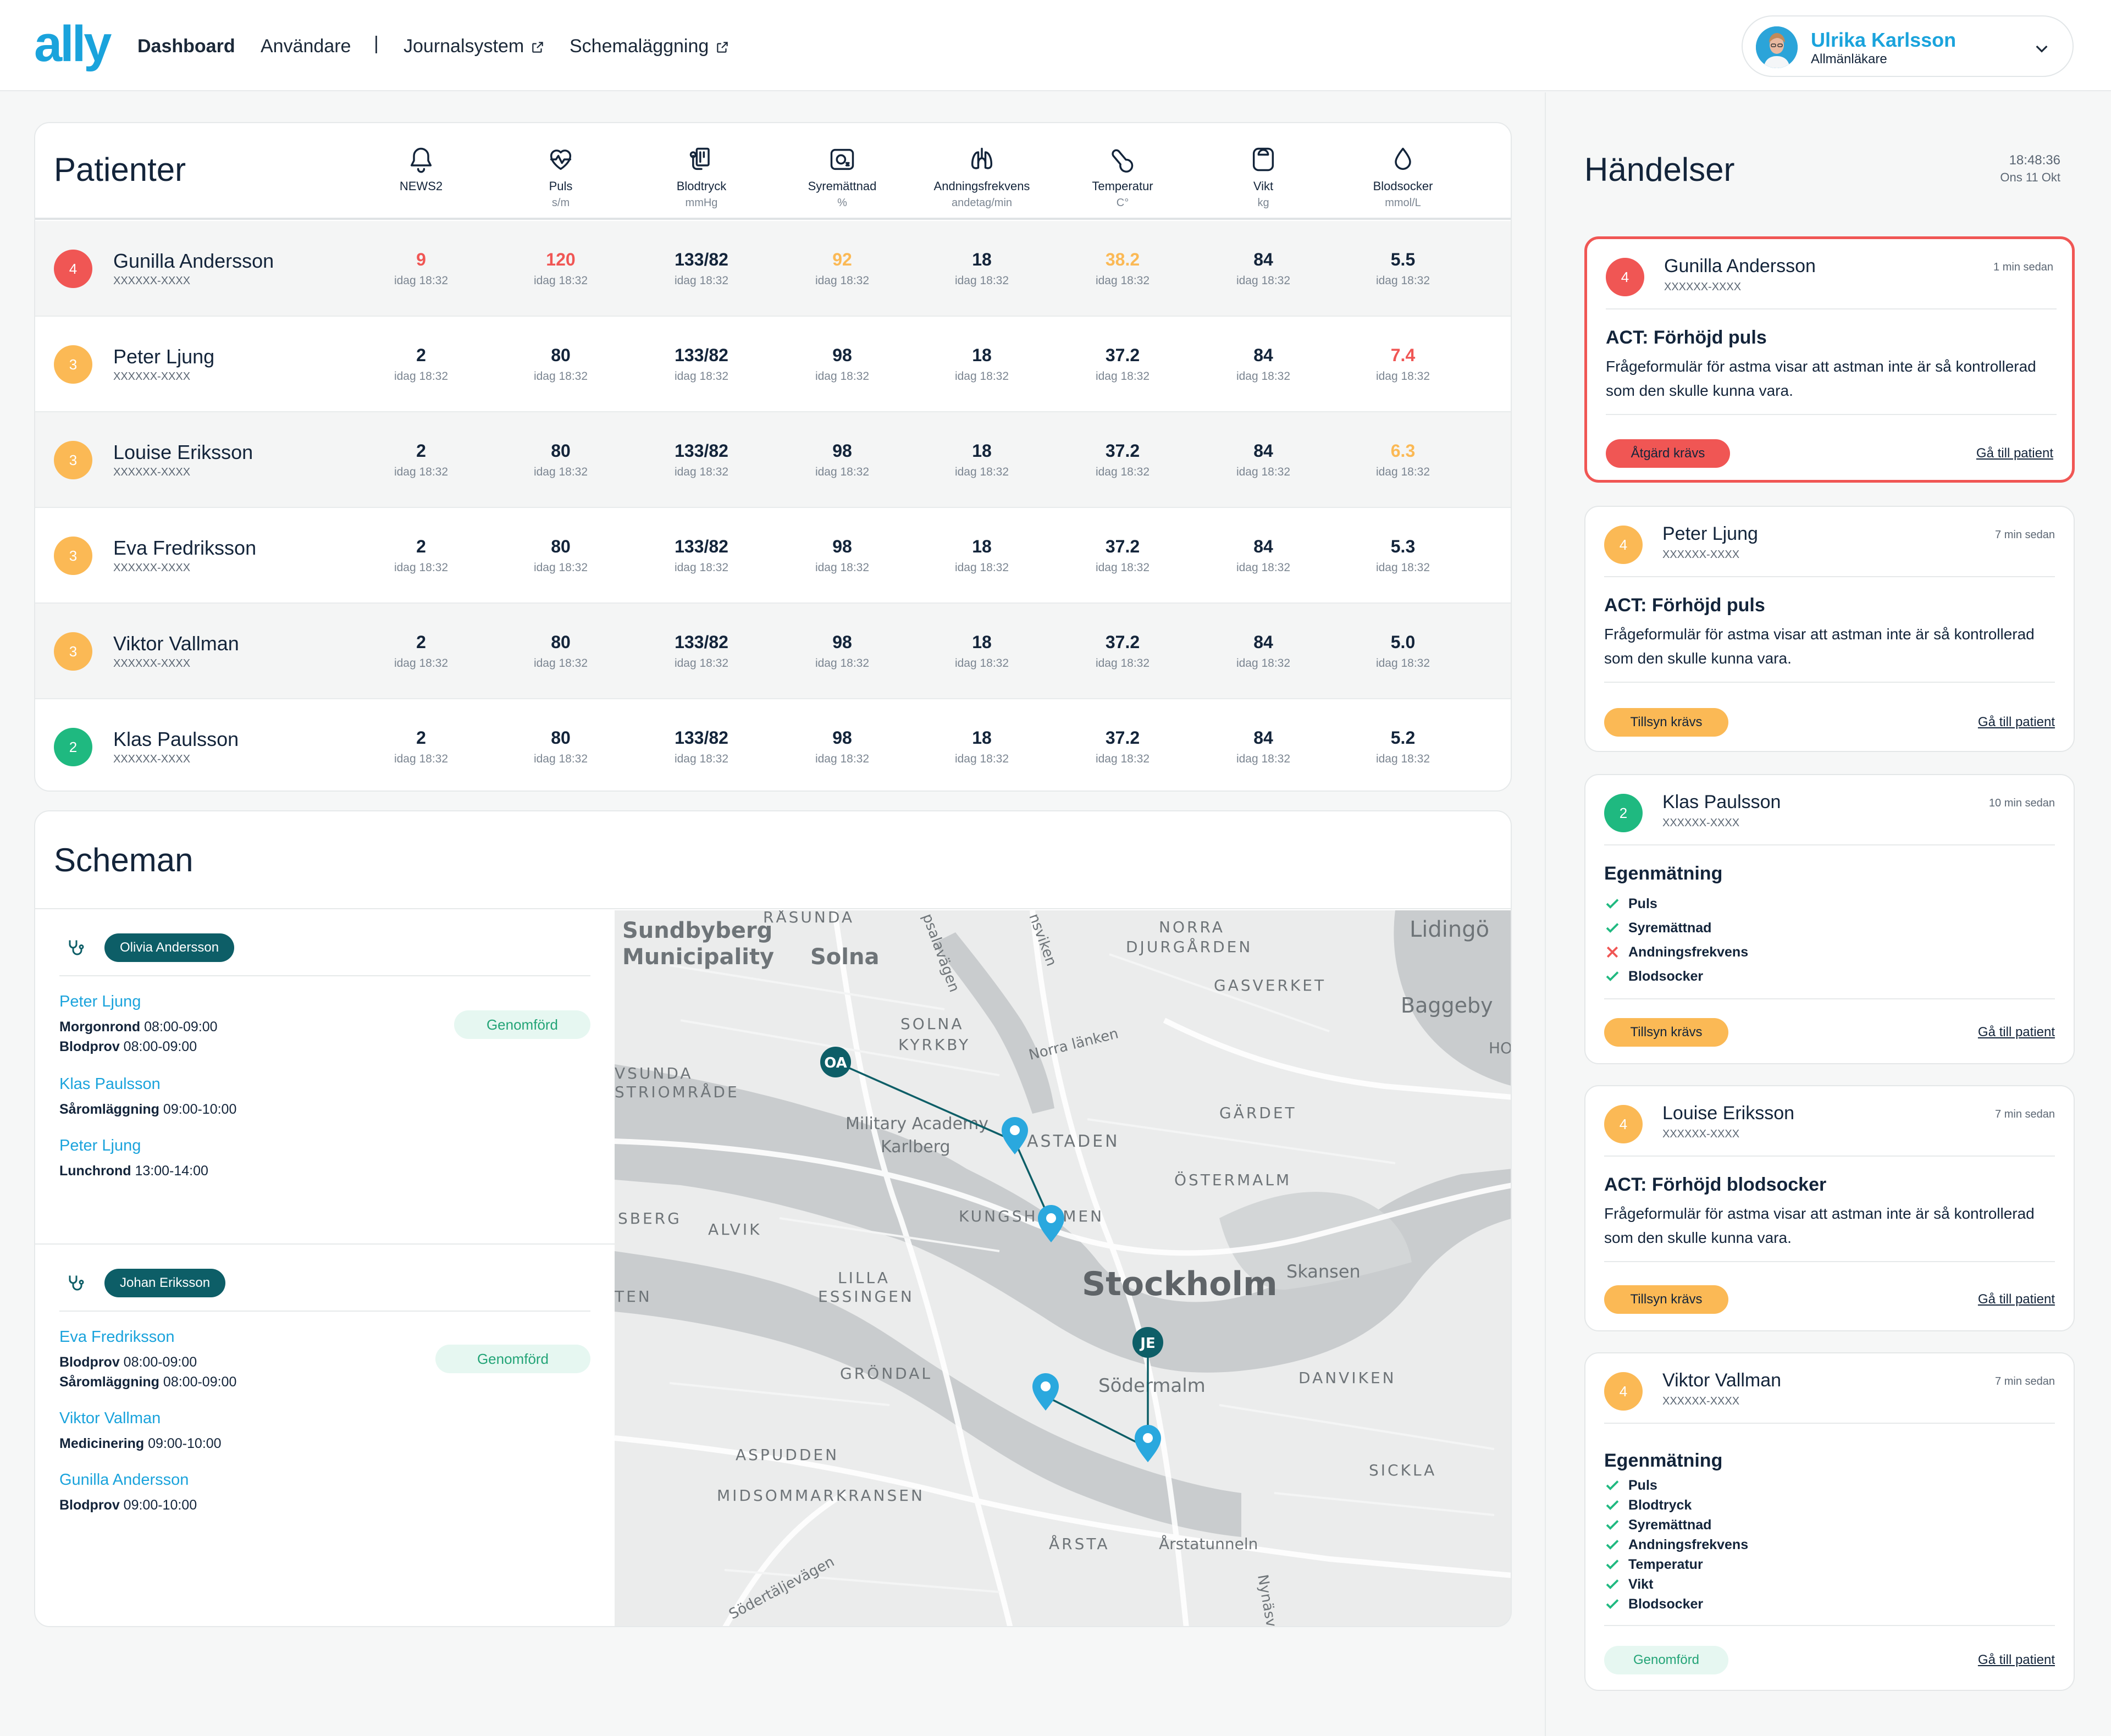 The image size is (2111, 1736). I want to click on nav-dashboard: Dashboard, so click(186, 46).